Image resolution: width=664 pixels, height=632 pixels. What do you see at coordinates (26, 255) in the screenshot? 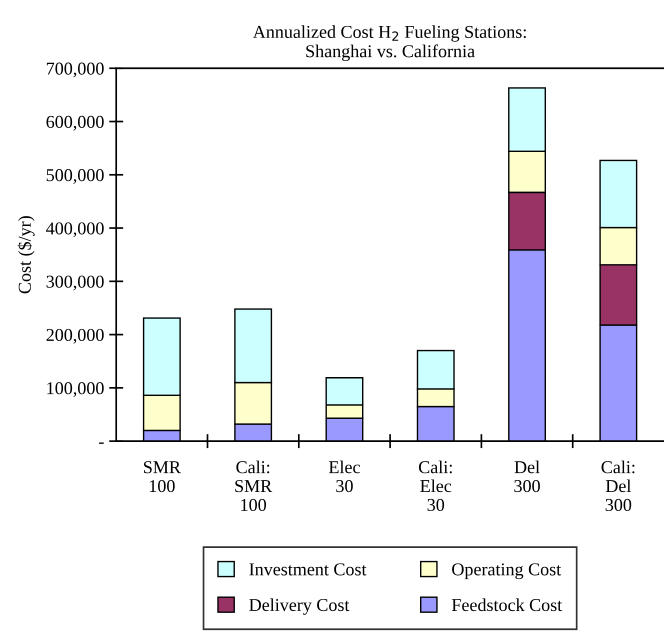
I see `y-axis-title: Cost ($/yr)` at bounding box center [26, 255].